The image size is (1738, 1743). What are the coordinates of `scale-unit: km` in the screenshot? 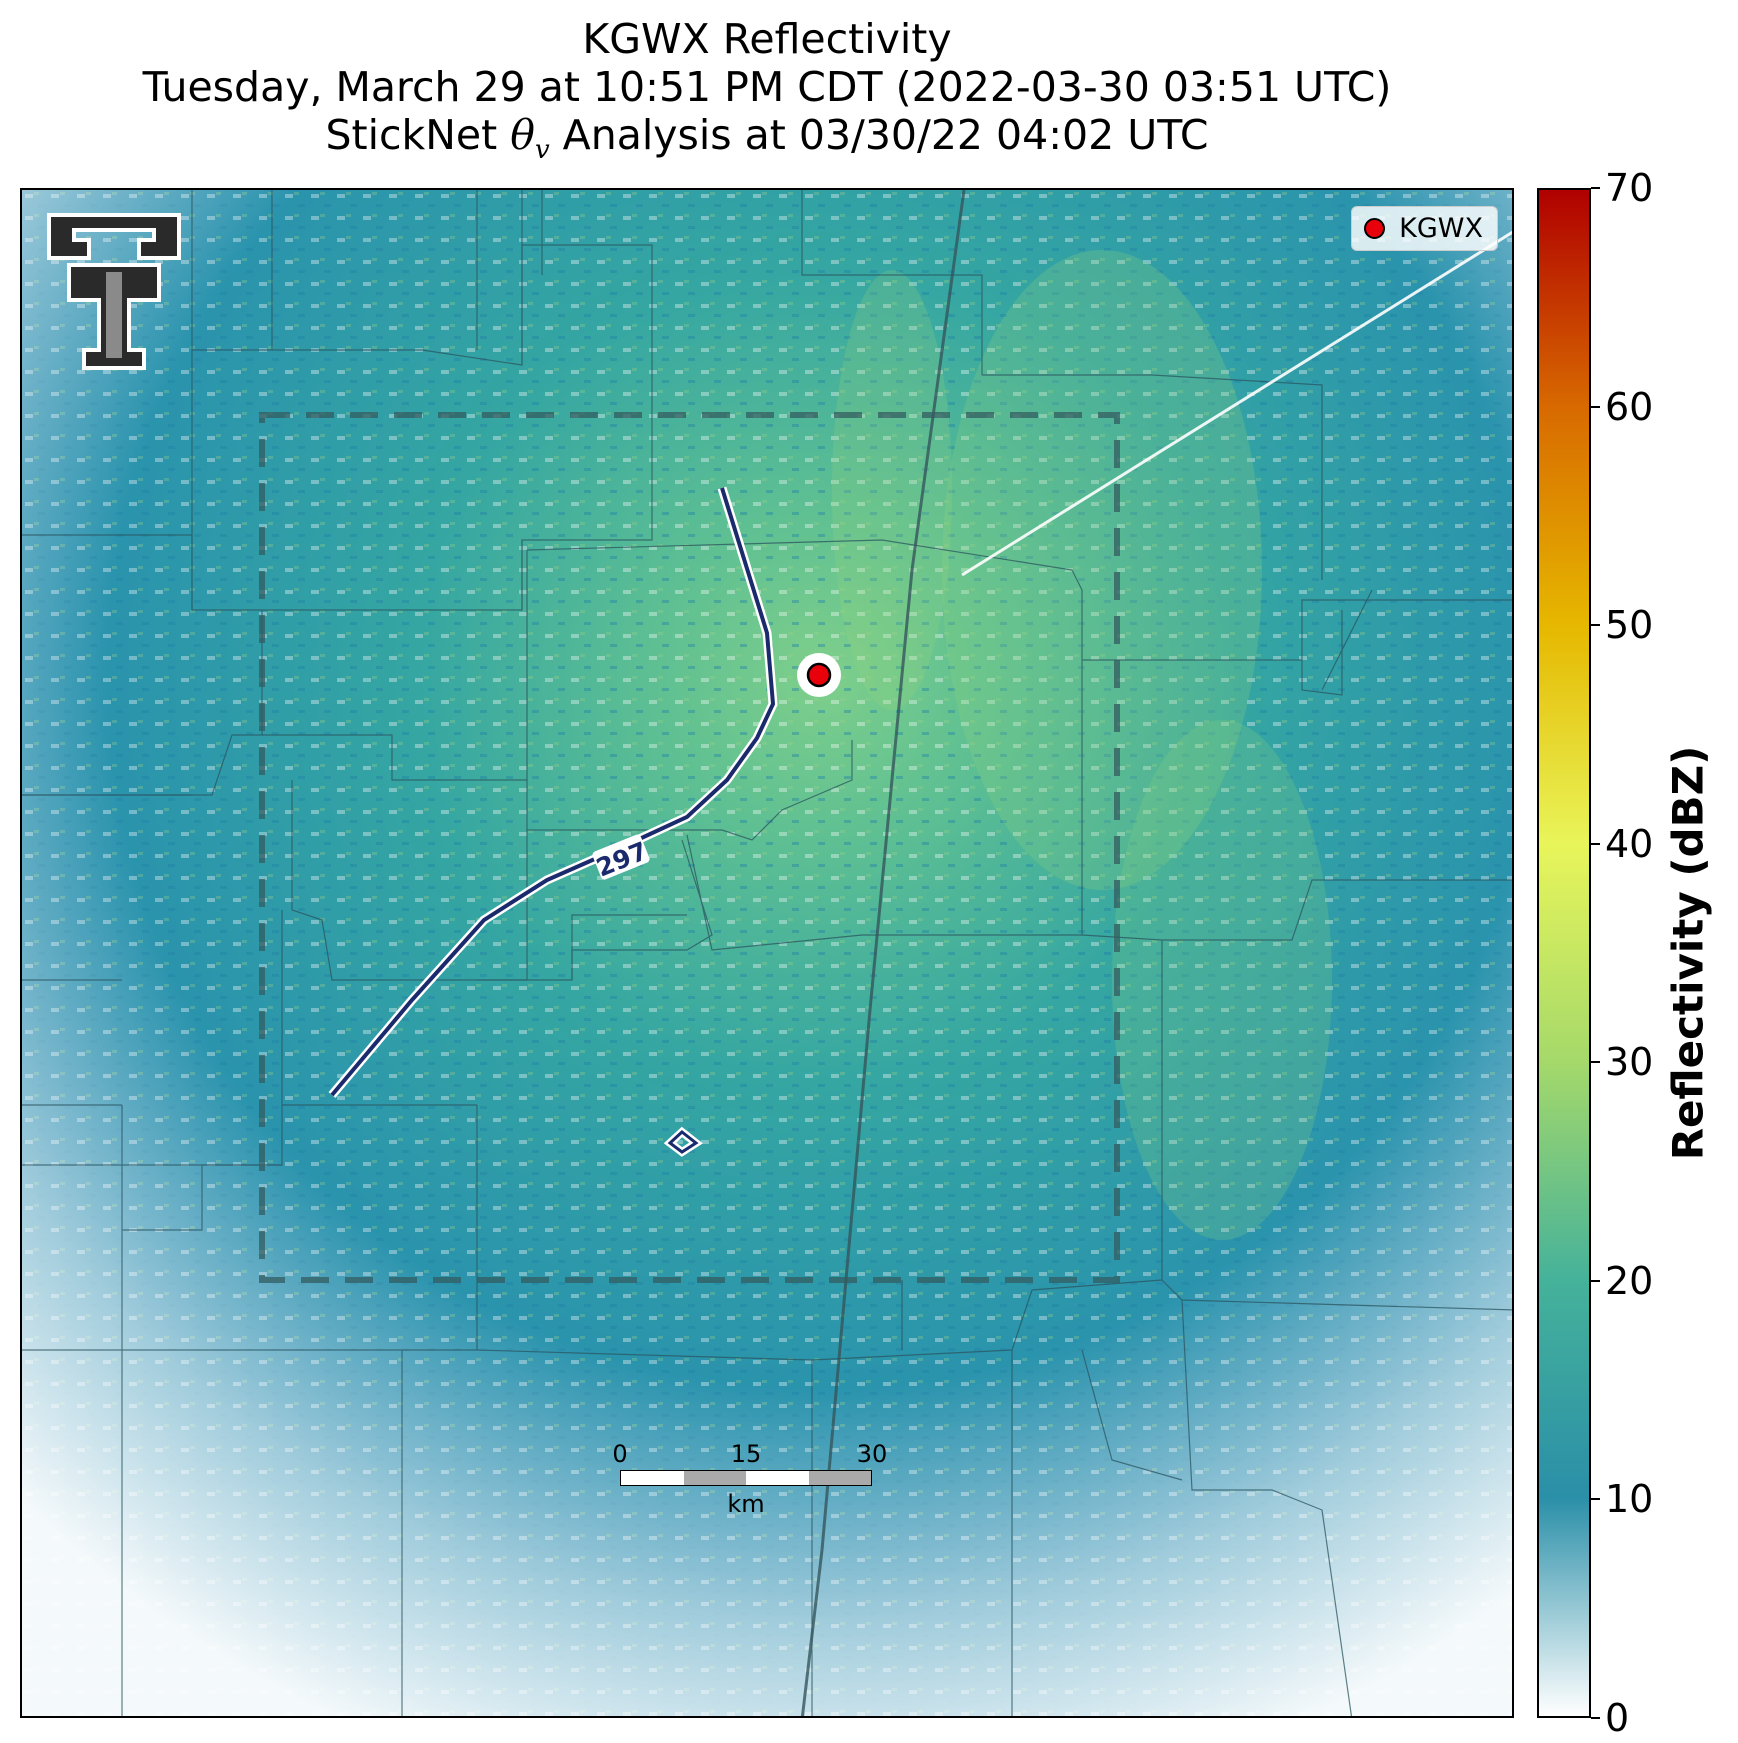 It's located at (746, 1504).